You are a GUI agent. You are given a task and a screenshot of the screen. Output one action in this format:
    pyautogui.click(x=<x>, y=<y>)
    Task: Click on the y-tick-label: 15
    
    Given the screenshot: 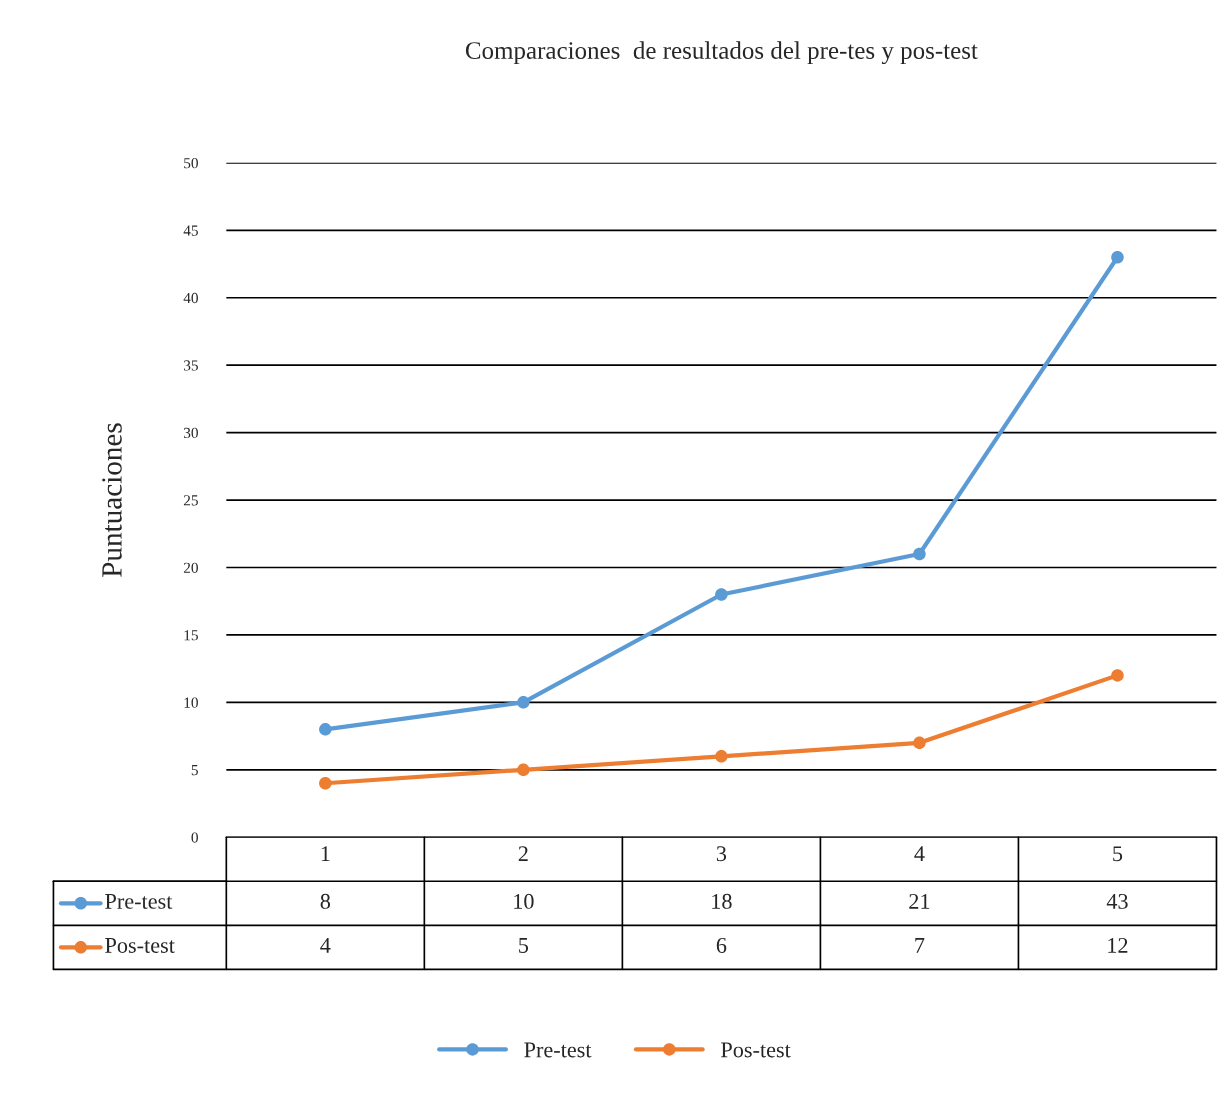 What is the action you would take?
    pyautogui.click(x=191, y=635)
    